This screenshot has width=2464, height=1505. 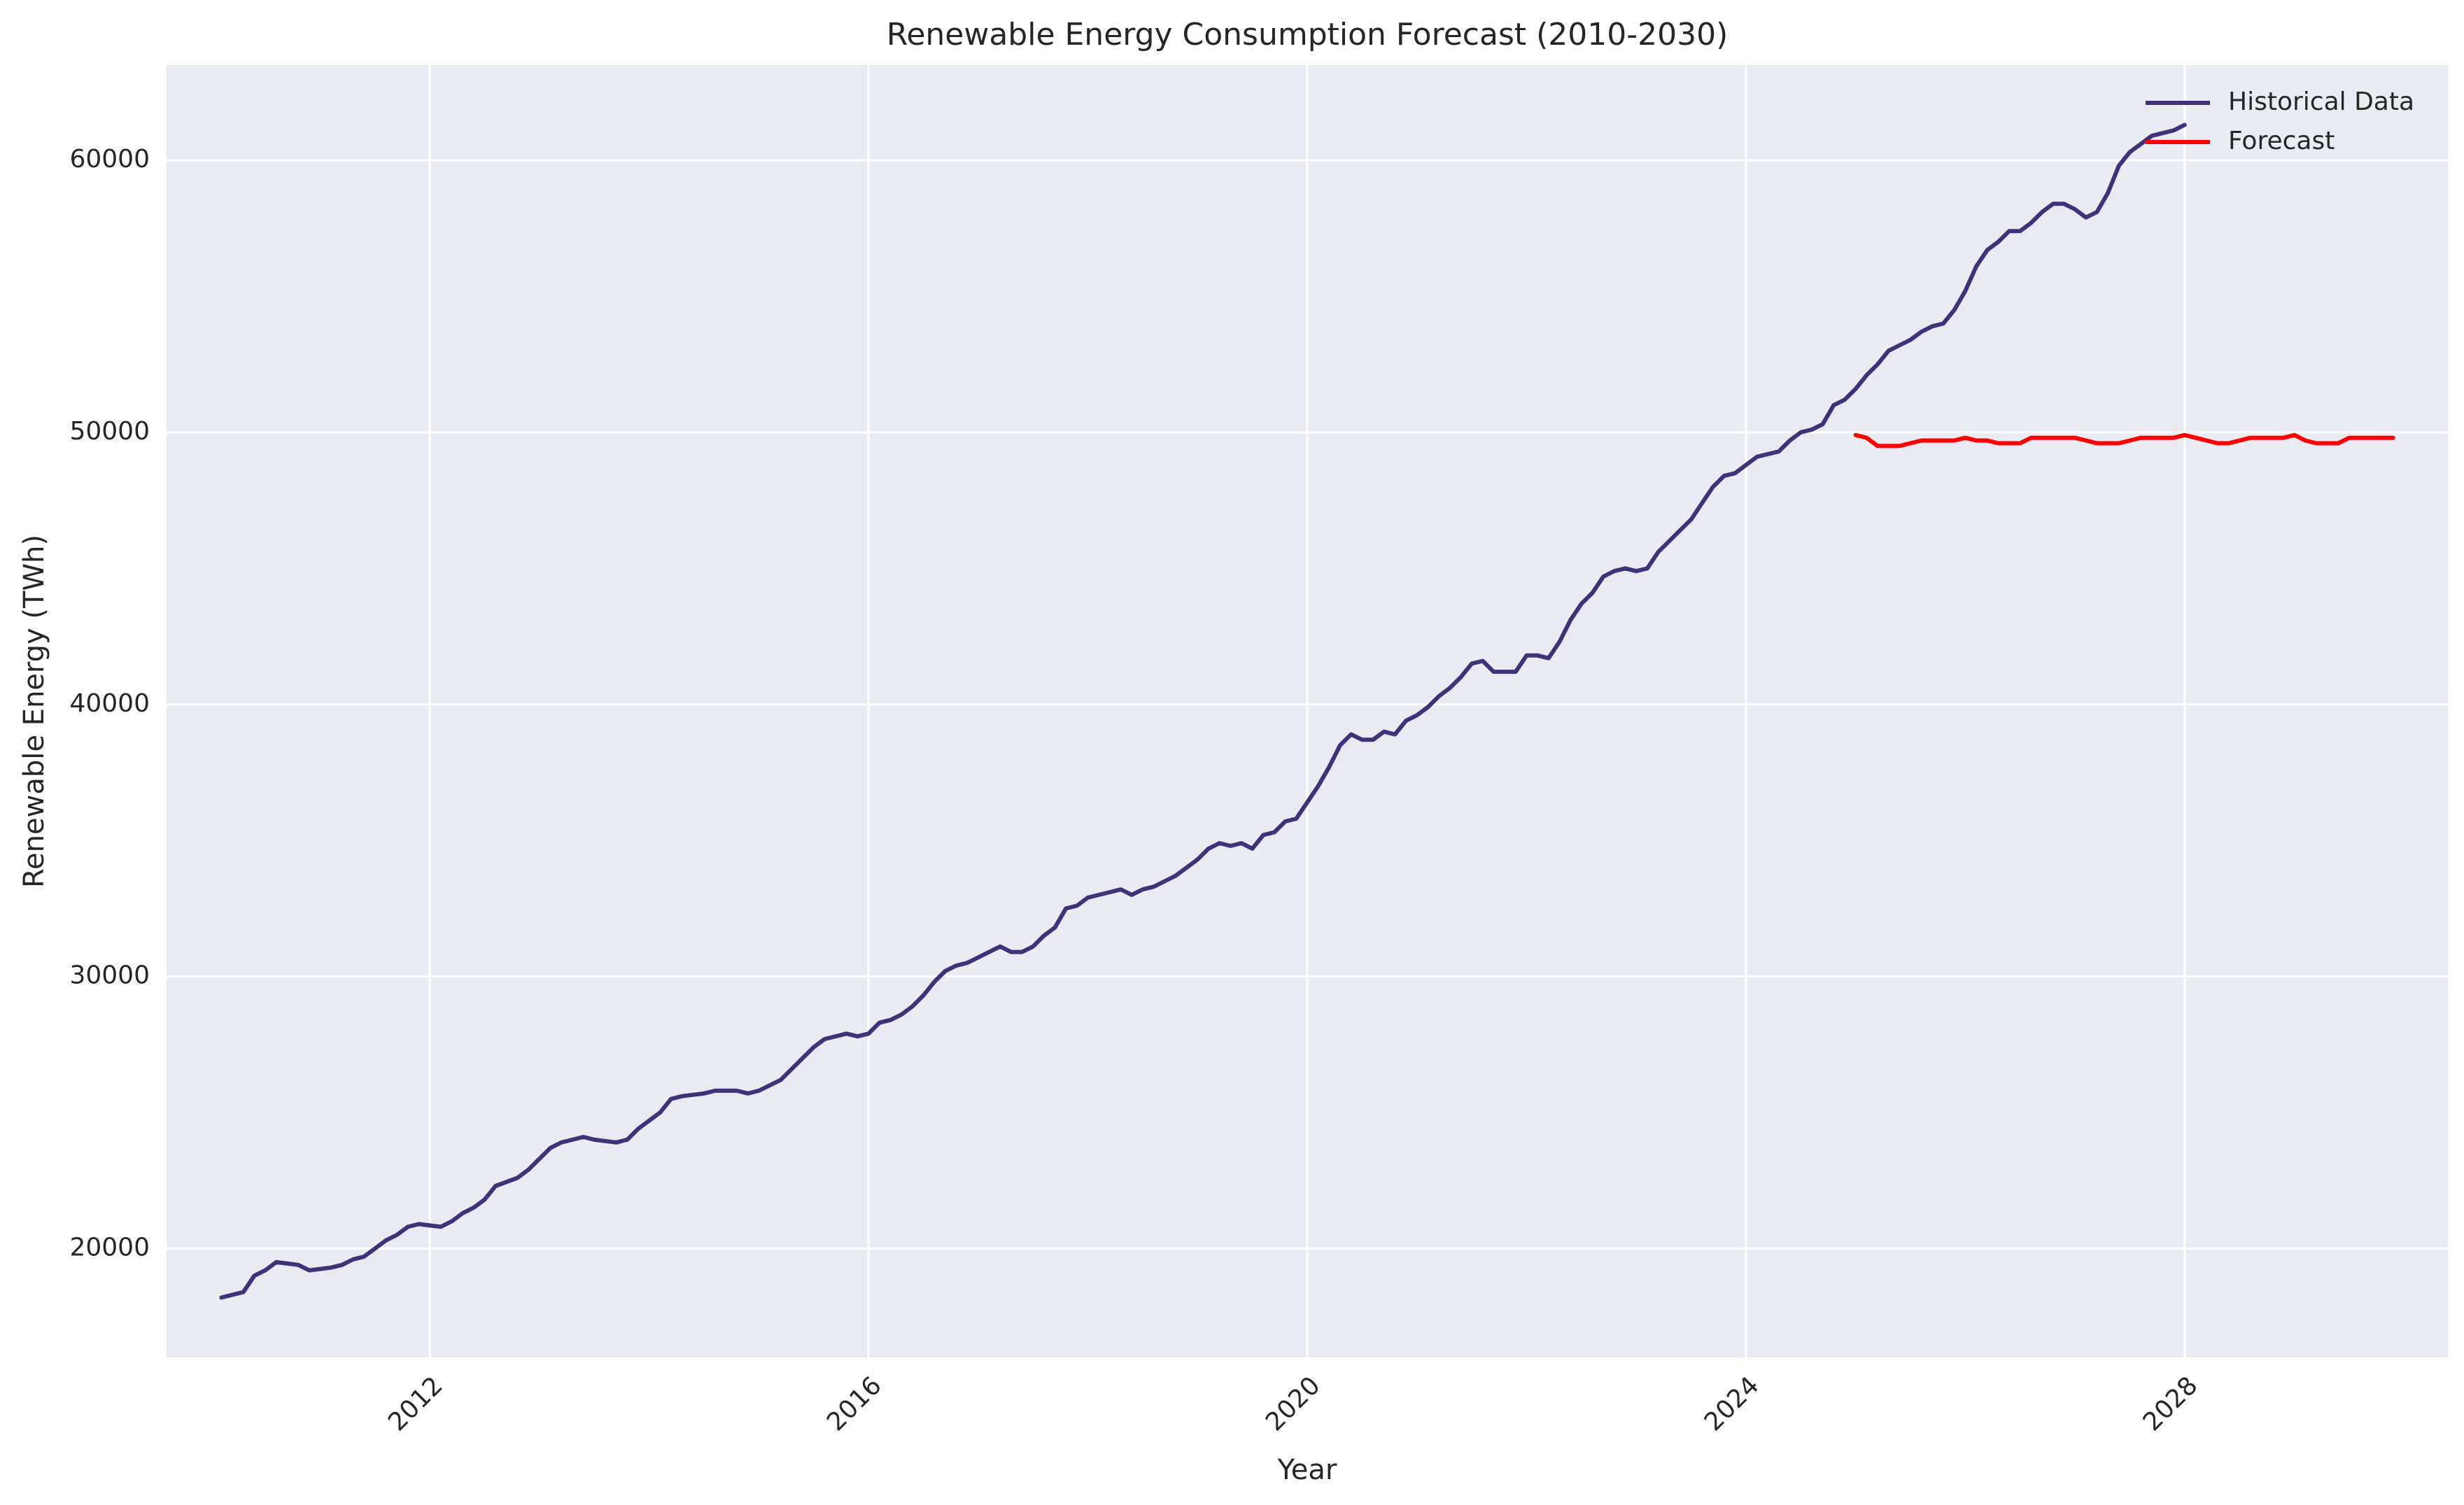 What do you see at coordinates (1732, 1404) in the screenshot?
I see `x-tick-label: 2024` at bounding box center [1732, 1404].